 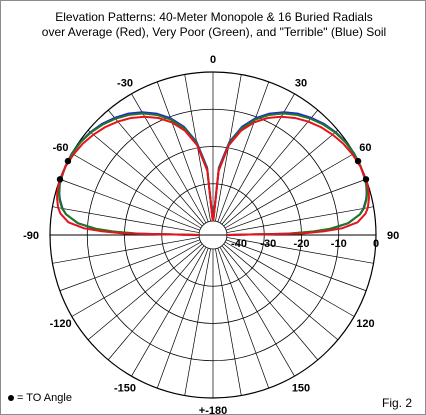 I want to click on figure-label: Fig. 2, so click(x=396, y=403).